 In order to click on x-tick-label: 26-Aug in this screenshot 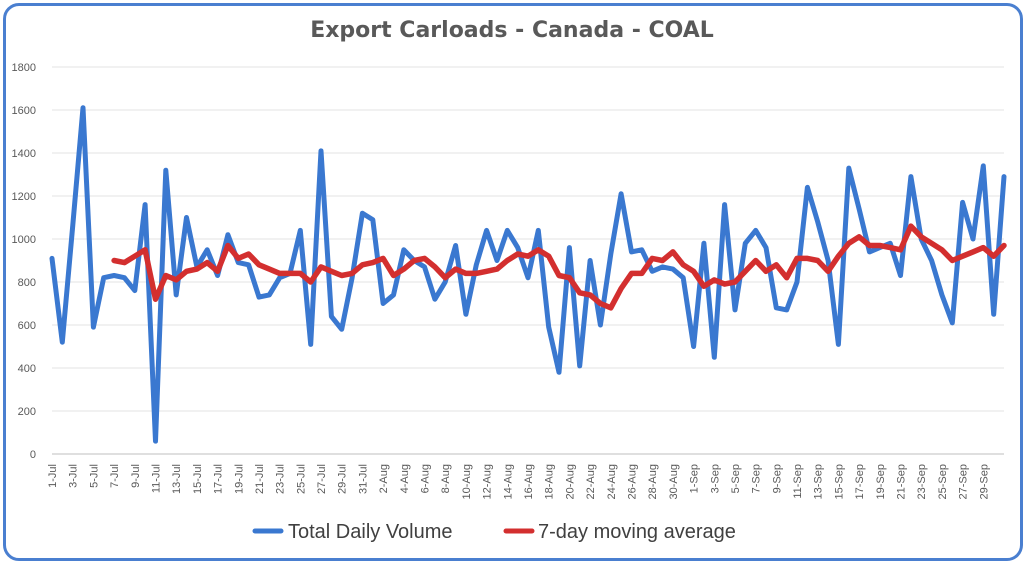, I will do `click(632, 481)`.